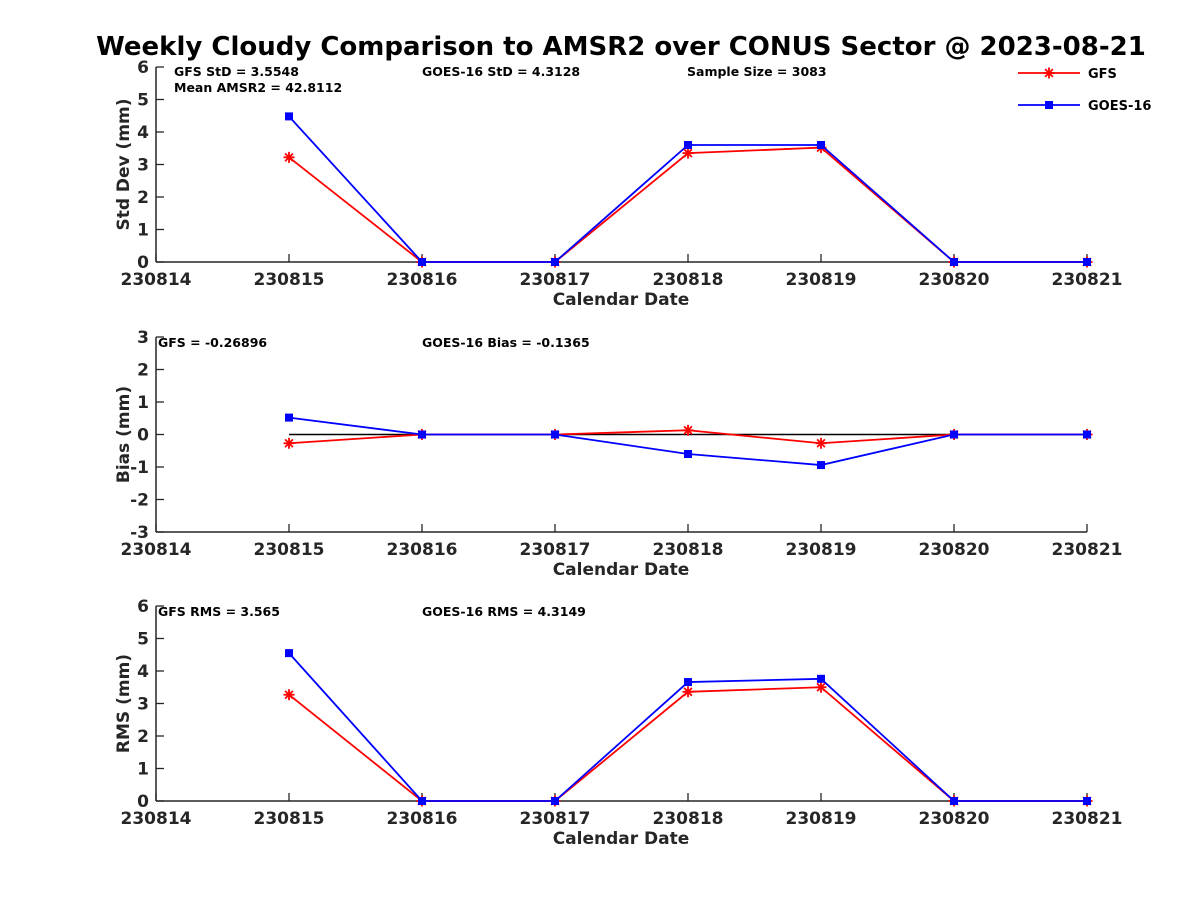 This screenshot has width=1200, height=900. Describe the element at coordinates (139, 533) in the screenshot. I see `y-tick-label: -3` at that location.